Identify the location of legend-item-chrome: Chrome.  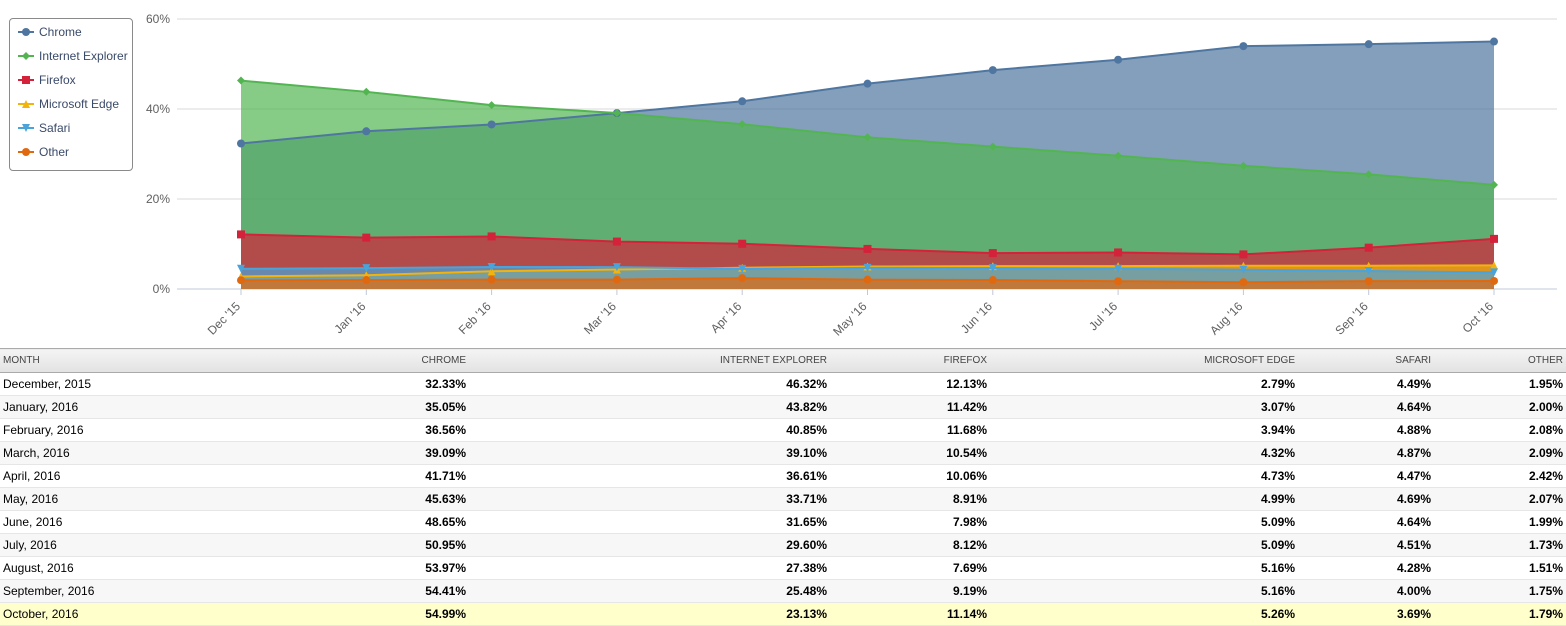
(50, 32).